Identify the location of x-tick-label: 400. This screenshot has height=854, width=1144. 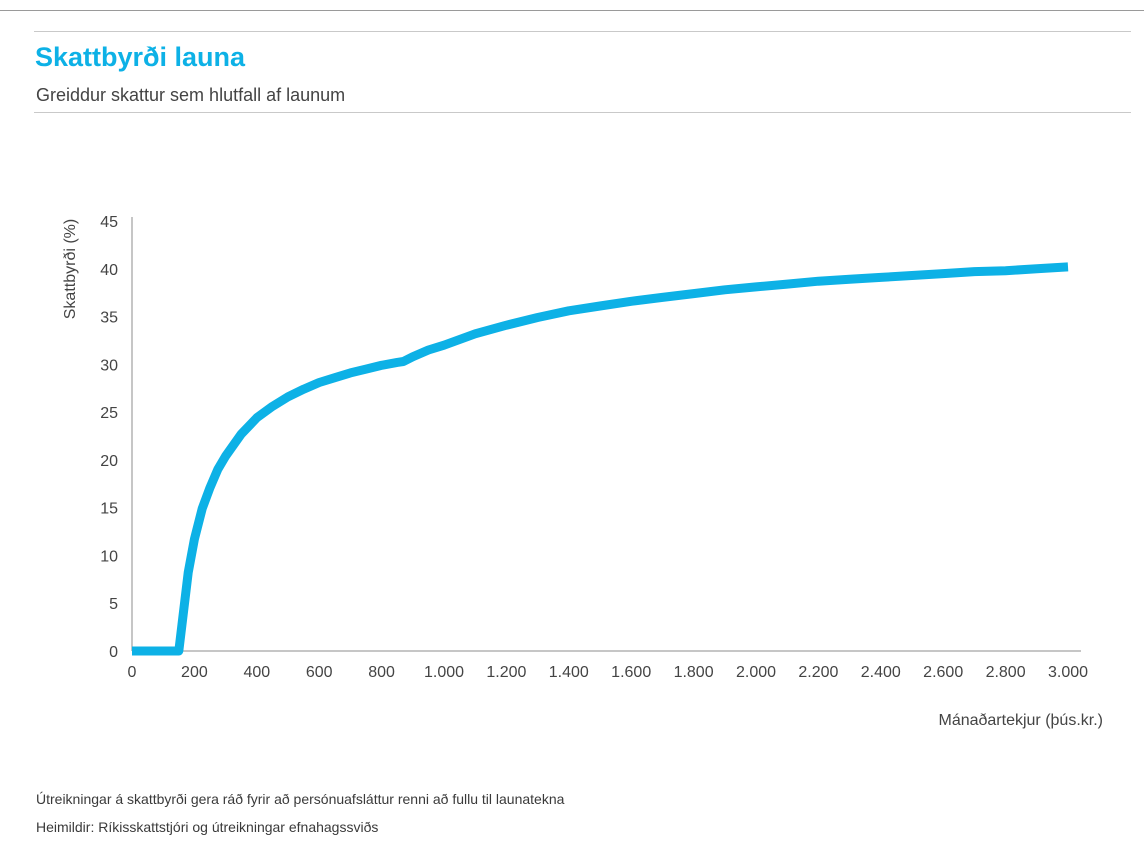
(256, 672).